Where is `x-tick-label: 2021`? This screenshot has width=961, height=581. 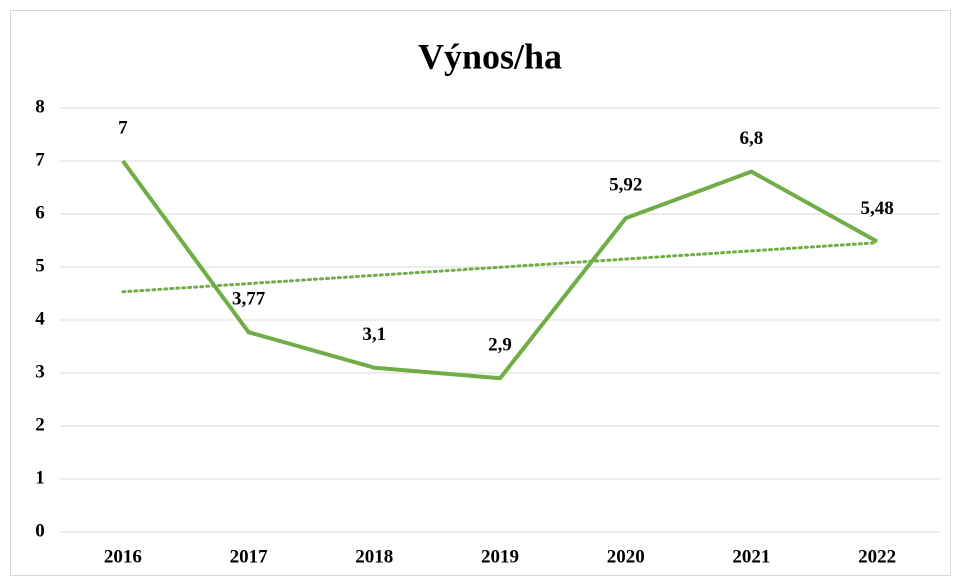
x-tick-label: 2021 is located at coordinates (751, 556).